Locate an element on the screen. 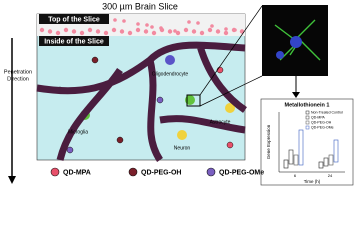 This screenshot has width=358, height=240. inside-label-box is located at coordinates (74, 41).